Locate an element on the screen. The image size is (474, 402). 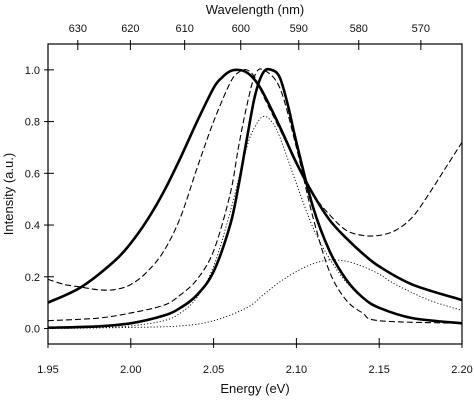
x2-tick-label: 580 is located at coordinates (359, 29).